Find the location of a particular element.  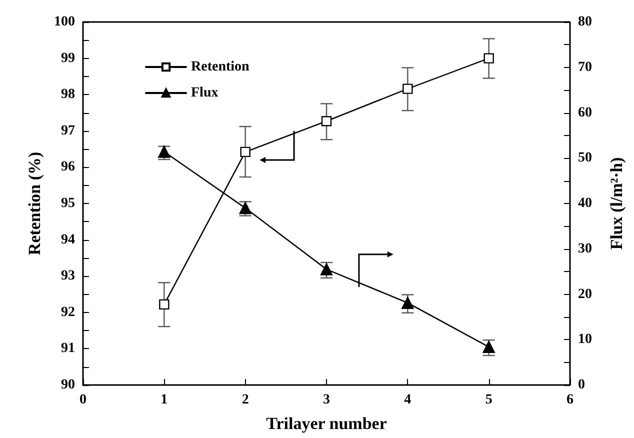

y-tick-label: 94 is located at coordinates (68, 240).